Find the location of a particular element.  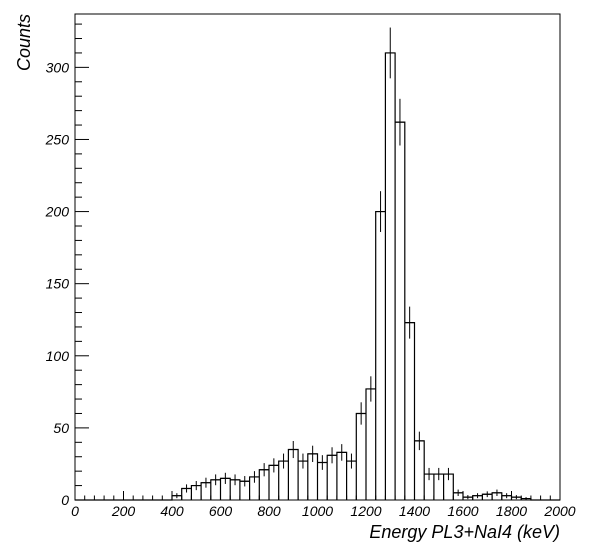

x-tick-label: 800 is located at coordinates (269, 511).